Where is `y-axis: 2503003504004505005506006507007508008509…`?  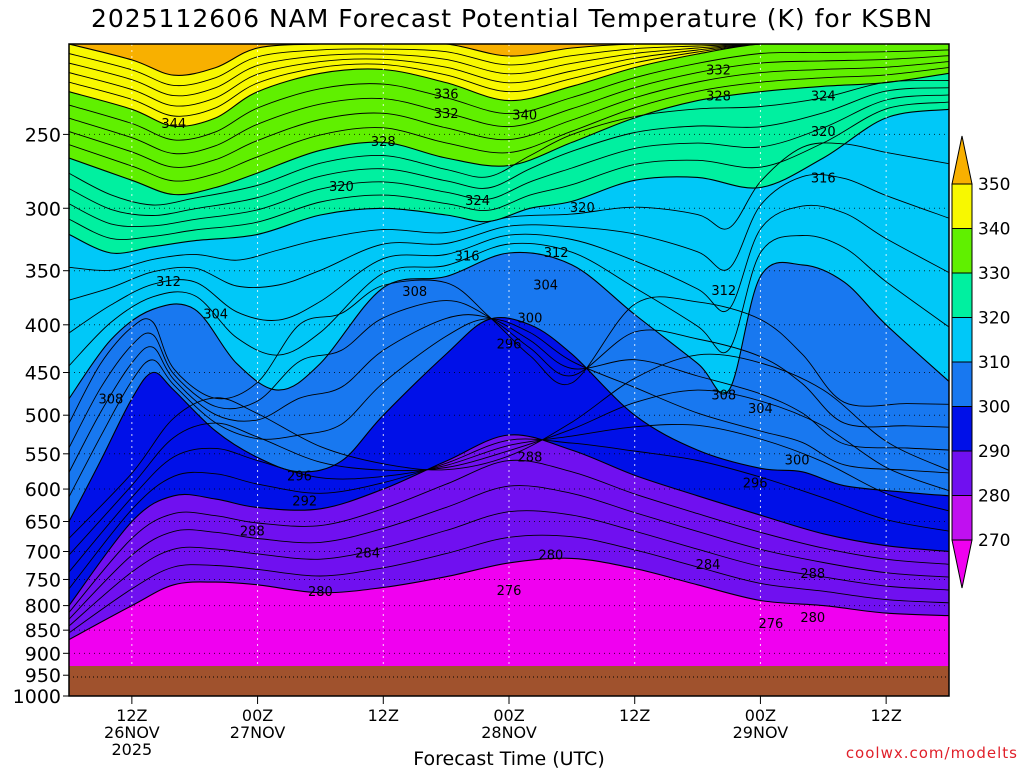 y-axis: 2503003504004505005506006507007508008509… is located at coordinates (41, 416).